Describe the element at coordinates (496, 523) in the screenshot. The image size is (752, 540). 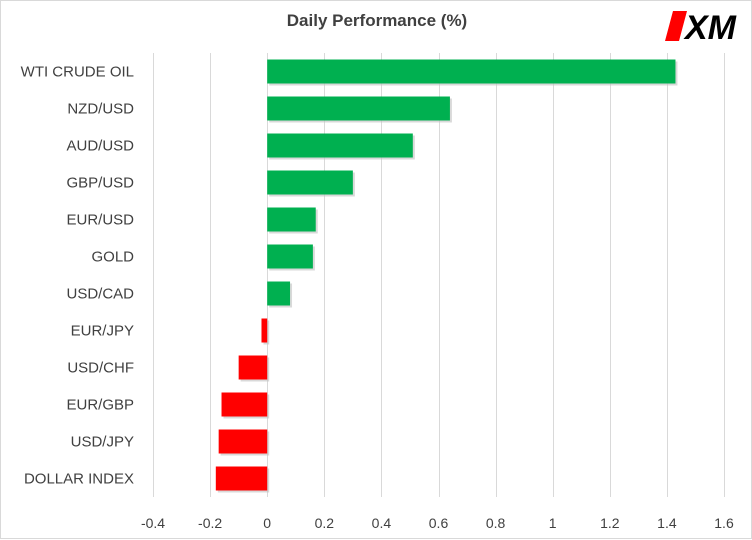
I see `x-tick-label: 0.8` at that location.